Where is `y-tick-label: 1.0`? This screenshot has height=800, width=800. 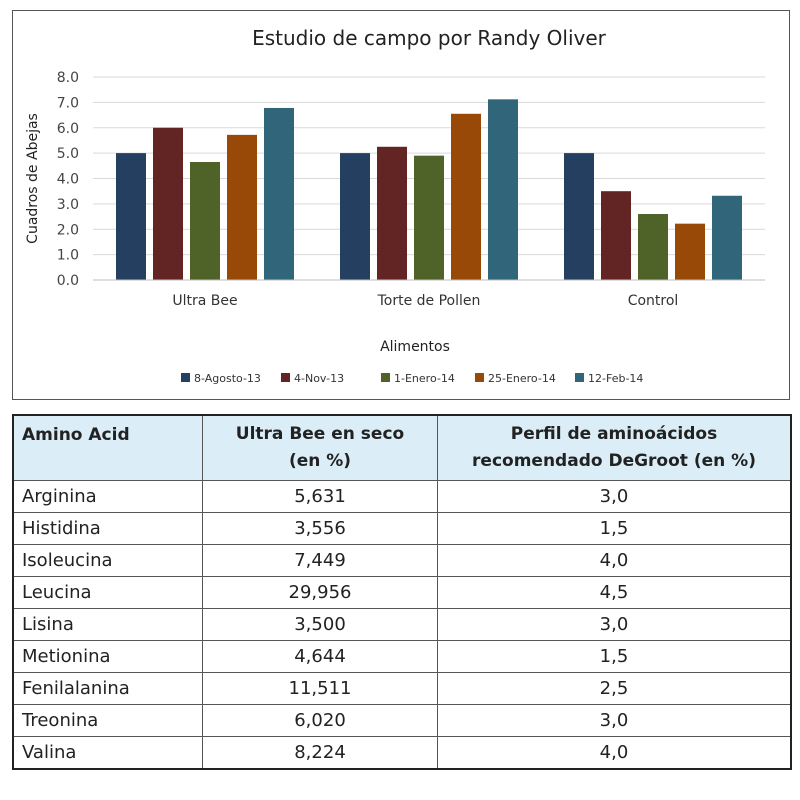
y-tick-label: 1.0 is located at coordinates (68, 256).